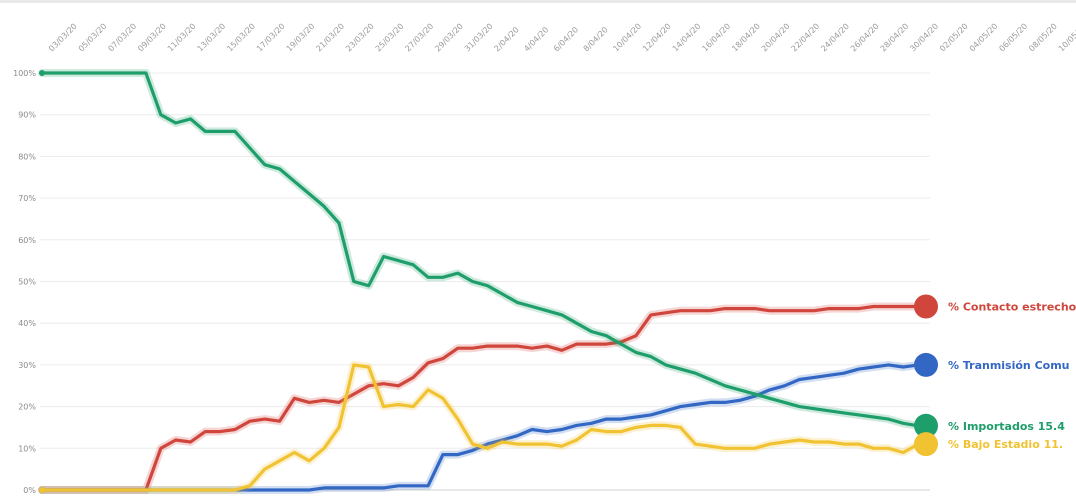 This screenshot has height=498, width=1076. Describe the element at coordinates (29, 490) in the screenshot. I see `y-tick-label: 0%` at that location.